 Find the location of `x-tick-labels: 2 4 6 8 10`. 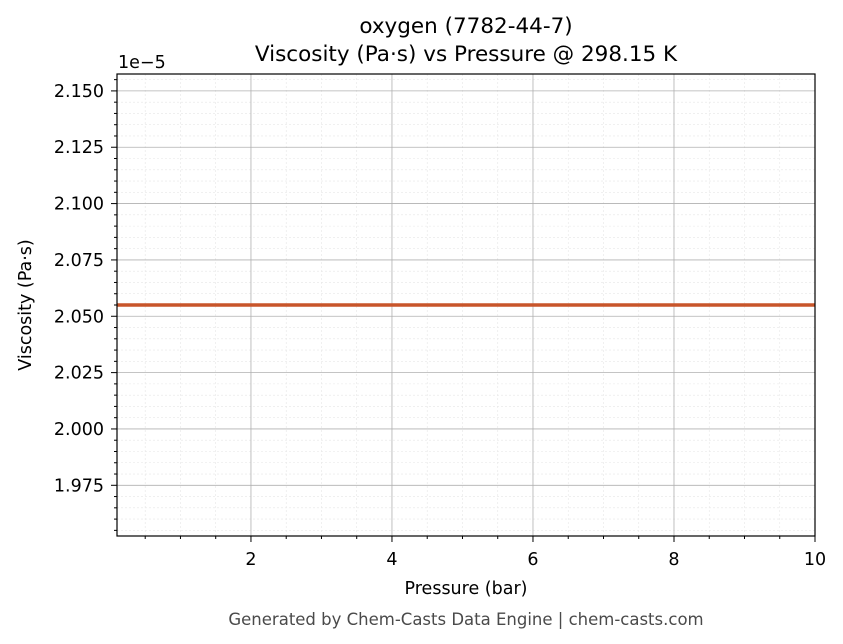

x-tick-labels: 2 4 6 8 10 is located at coordinates (535, 560).